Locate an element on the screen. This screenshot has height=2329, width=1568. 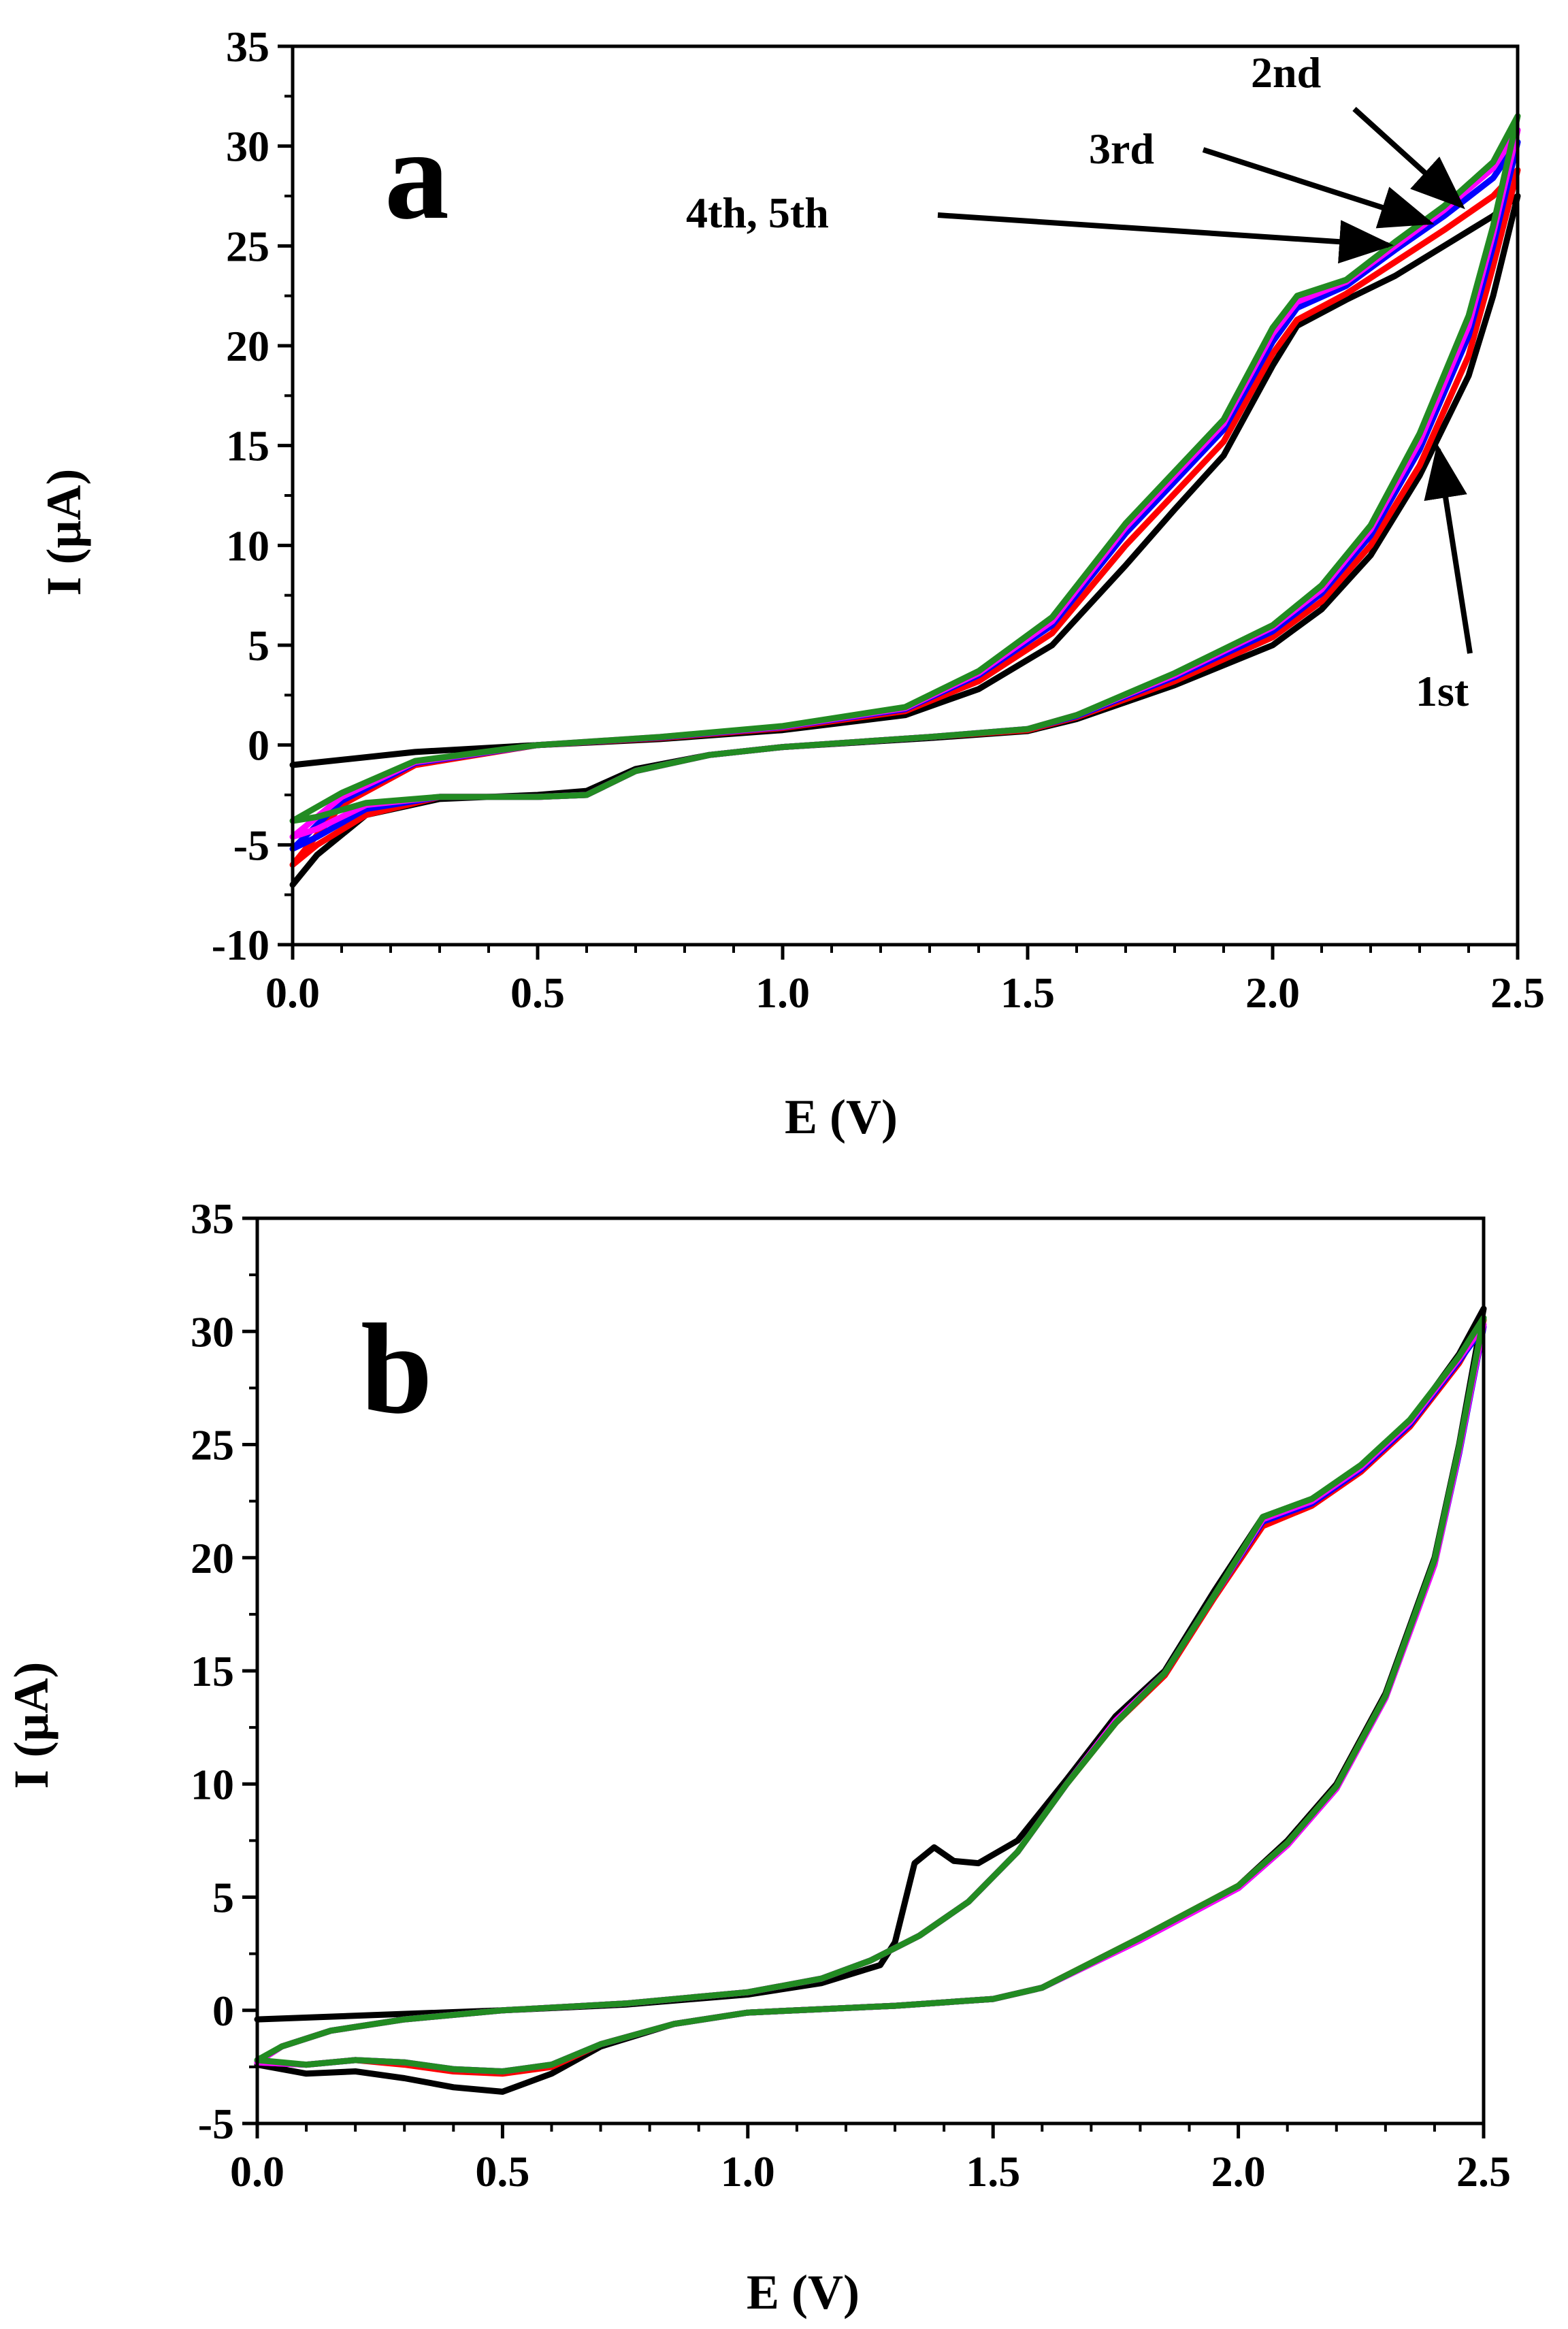
annotation-3rd-arrow is located at coordinates (1319, 188).